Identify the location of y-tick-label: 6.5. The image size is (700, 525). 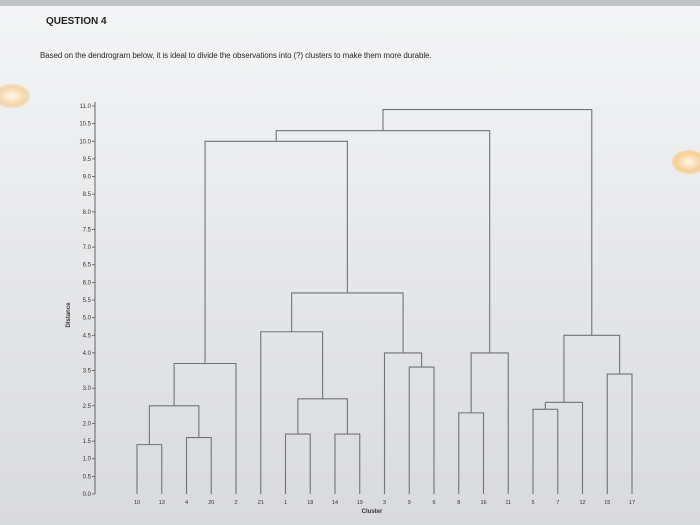
(87, 266).